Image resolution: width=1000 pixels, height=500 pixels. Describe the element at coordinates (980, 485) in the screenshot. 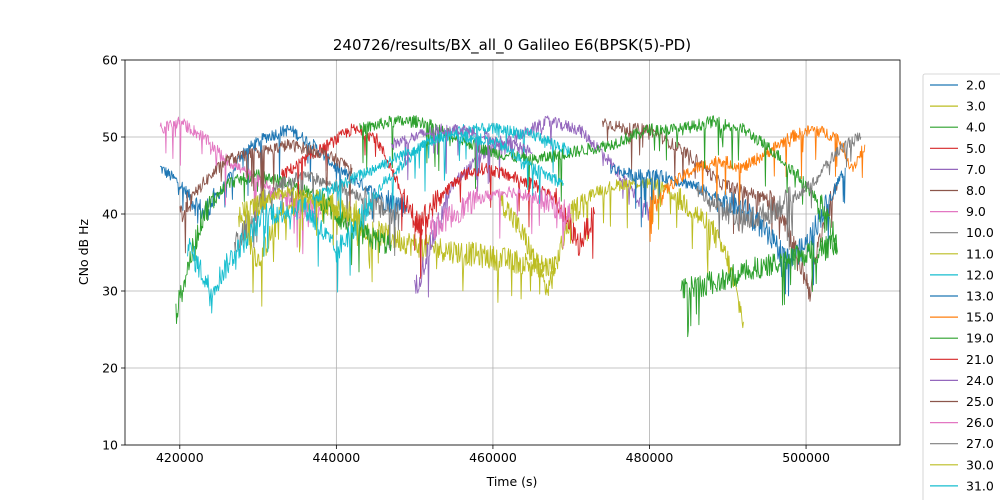

I see `legend-label: 31.0` at that location.